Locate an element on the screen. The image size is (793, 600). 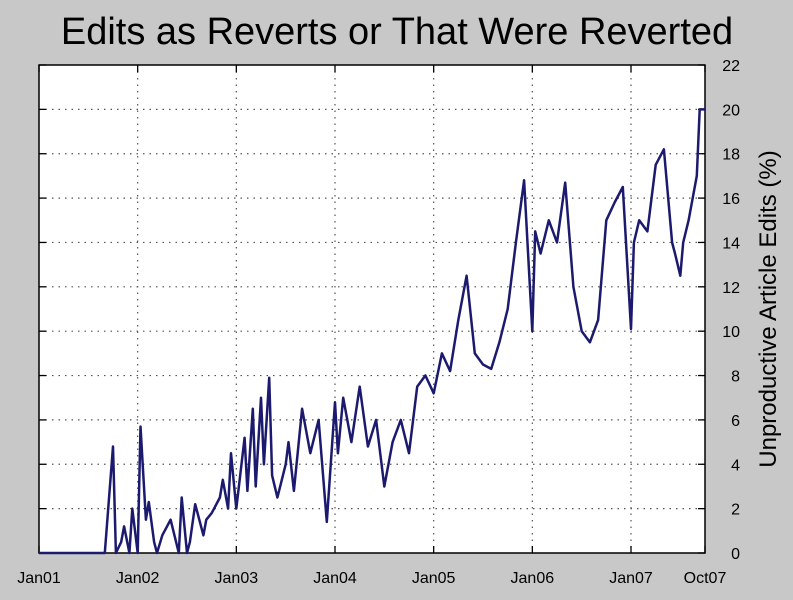
y-tick-label: 8 is located at coordinates (735, 377).